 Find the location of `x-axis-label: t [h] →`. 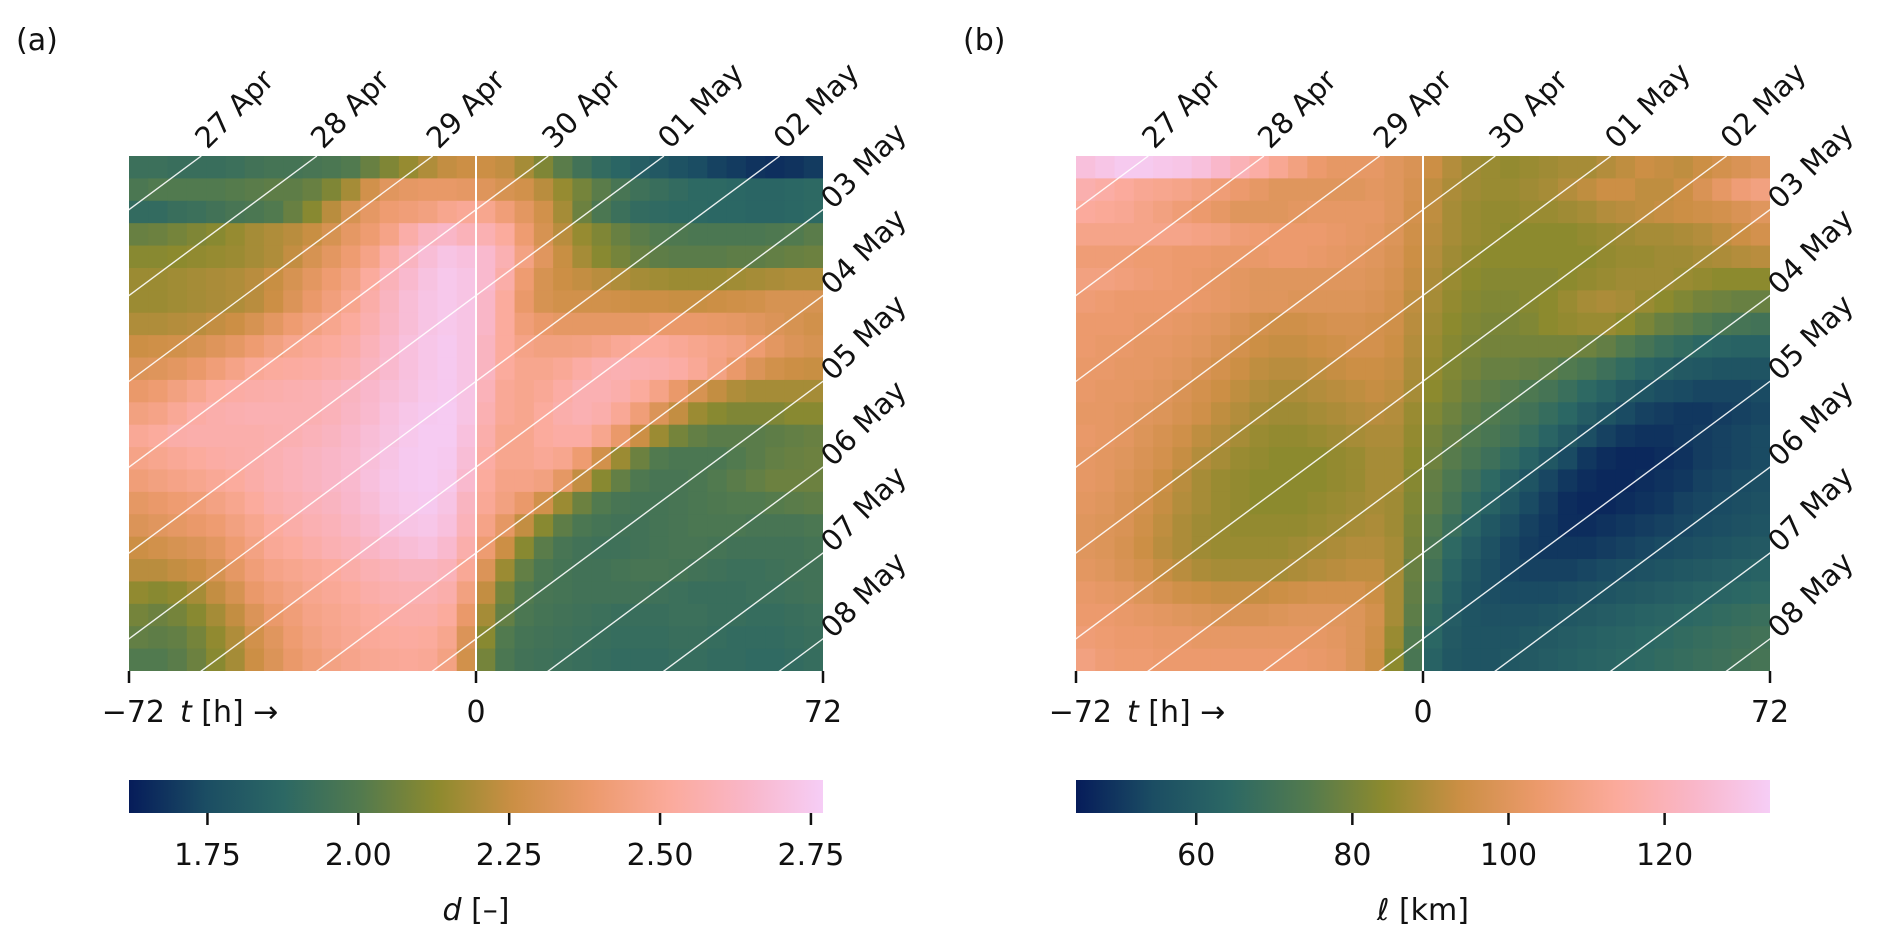

x-axis-label: t [h] → is located at coordinates (229, 712).